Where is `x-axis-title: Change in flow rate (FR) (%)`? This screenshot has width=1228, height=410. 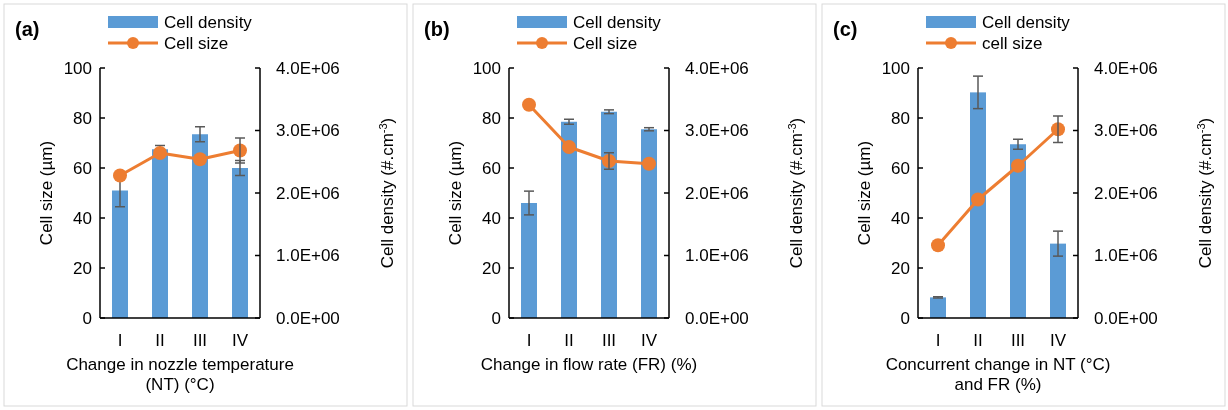
x-axis-title: Change in flow rate (FR) (%) is located at coordinates (589, 364).